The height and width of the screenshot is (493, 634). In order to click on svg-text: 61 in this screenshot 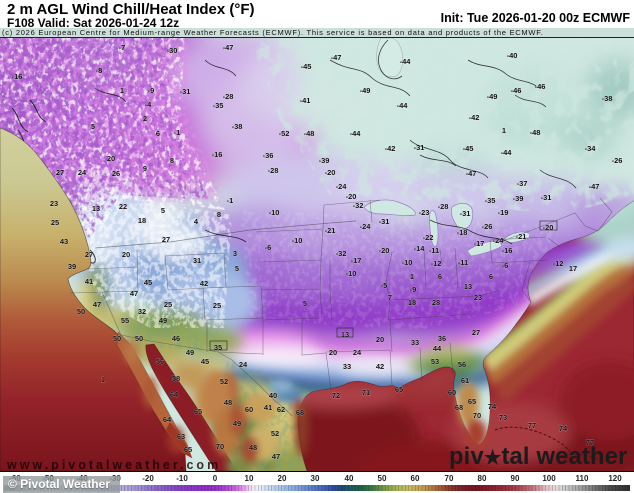, I will do `click(465, 380)`.